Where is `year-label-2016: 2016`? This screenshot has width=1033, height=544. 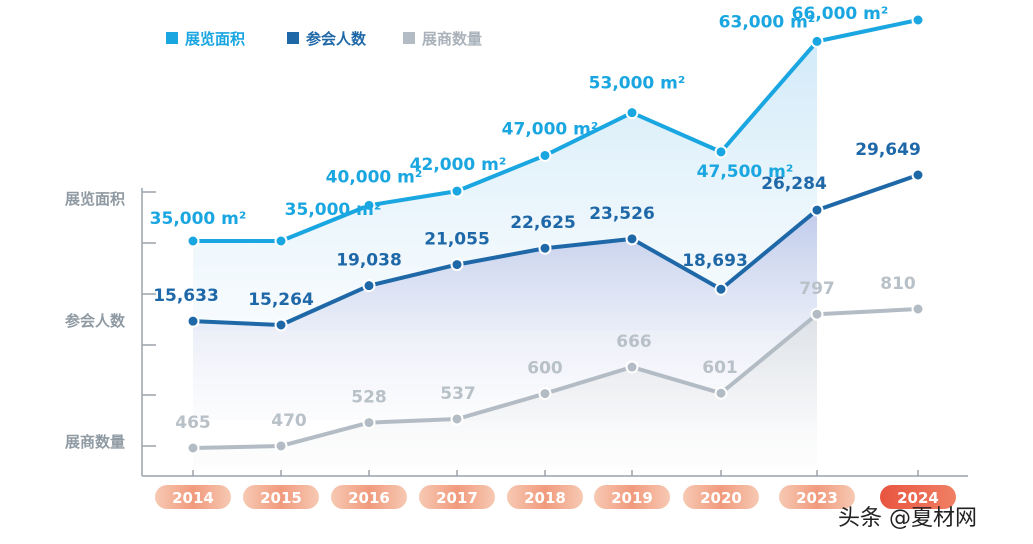
year-label-2016: 2016 is located at coordinates (369, 498).